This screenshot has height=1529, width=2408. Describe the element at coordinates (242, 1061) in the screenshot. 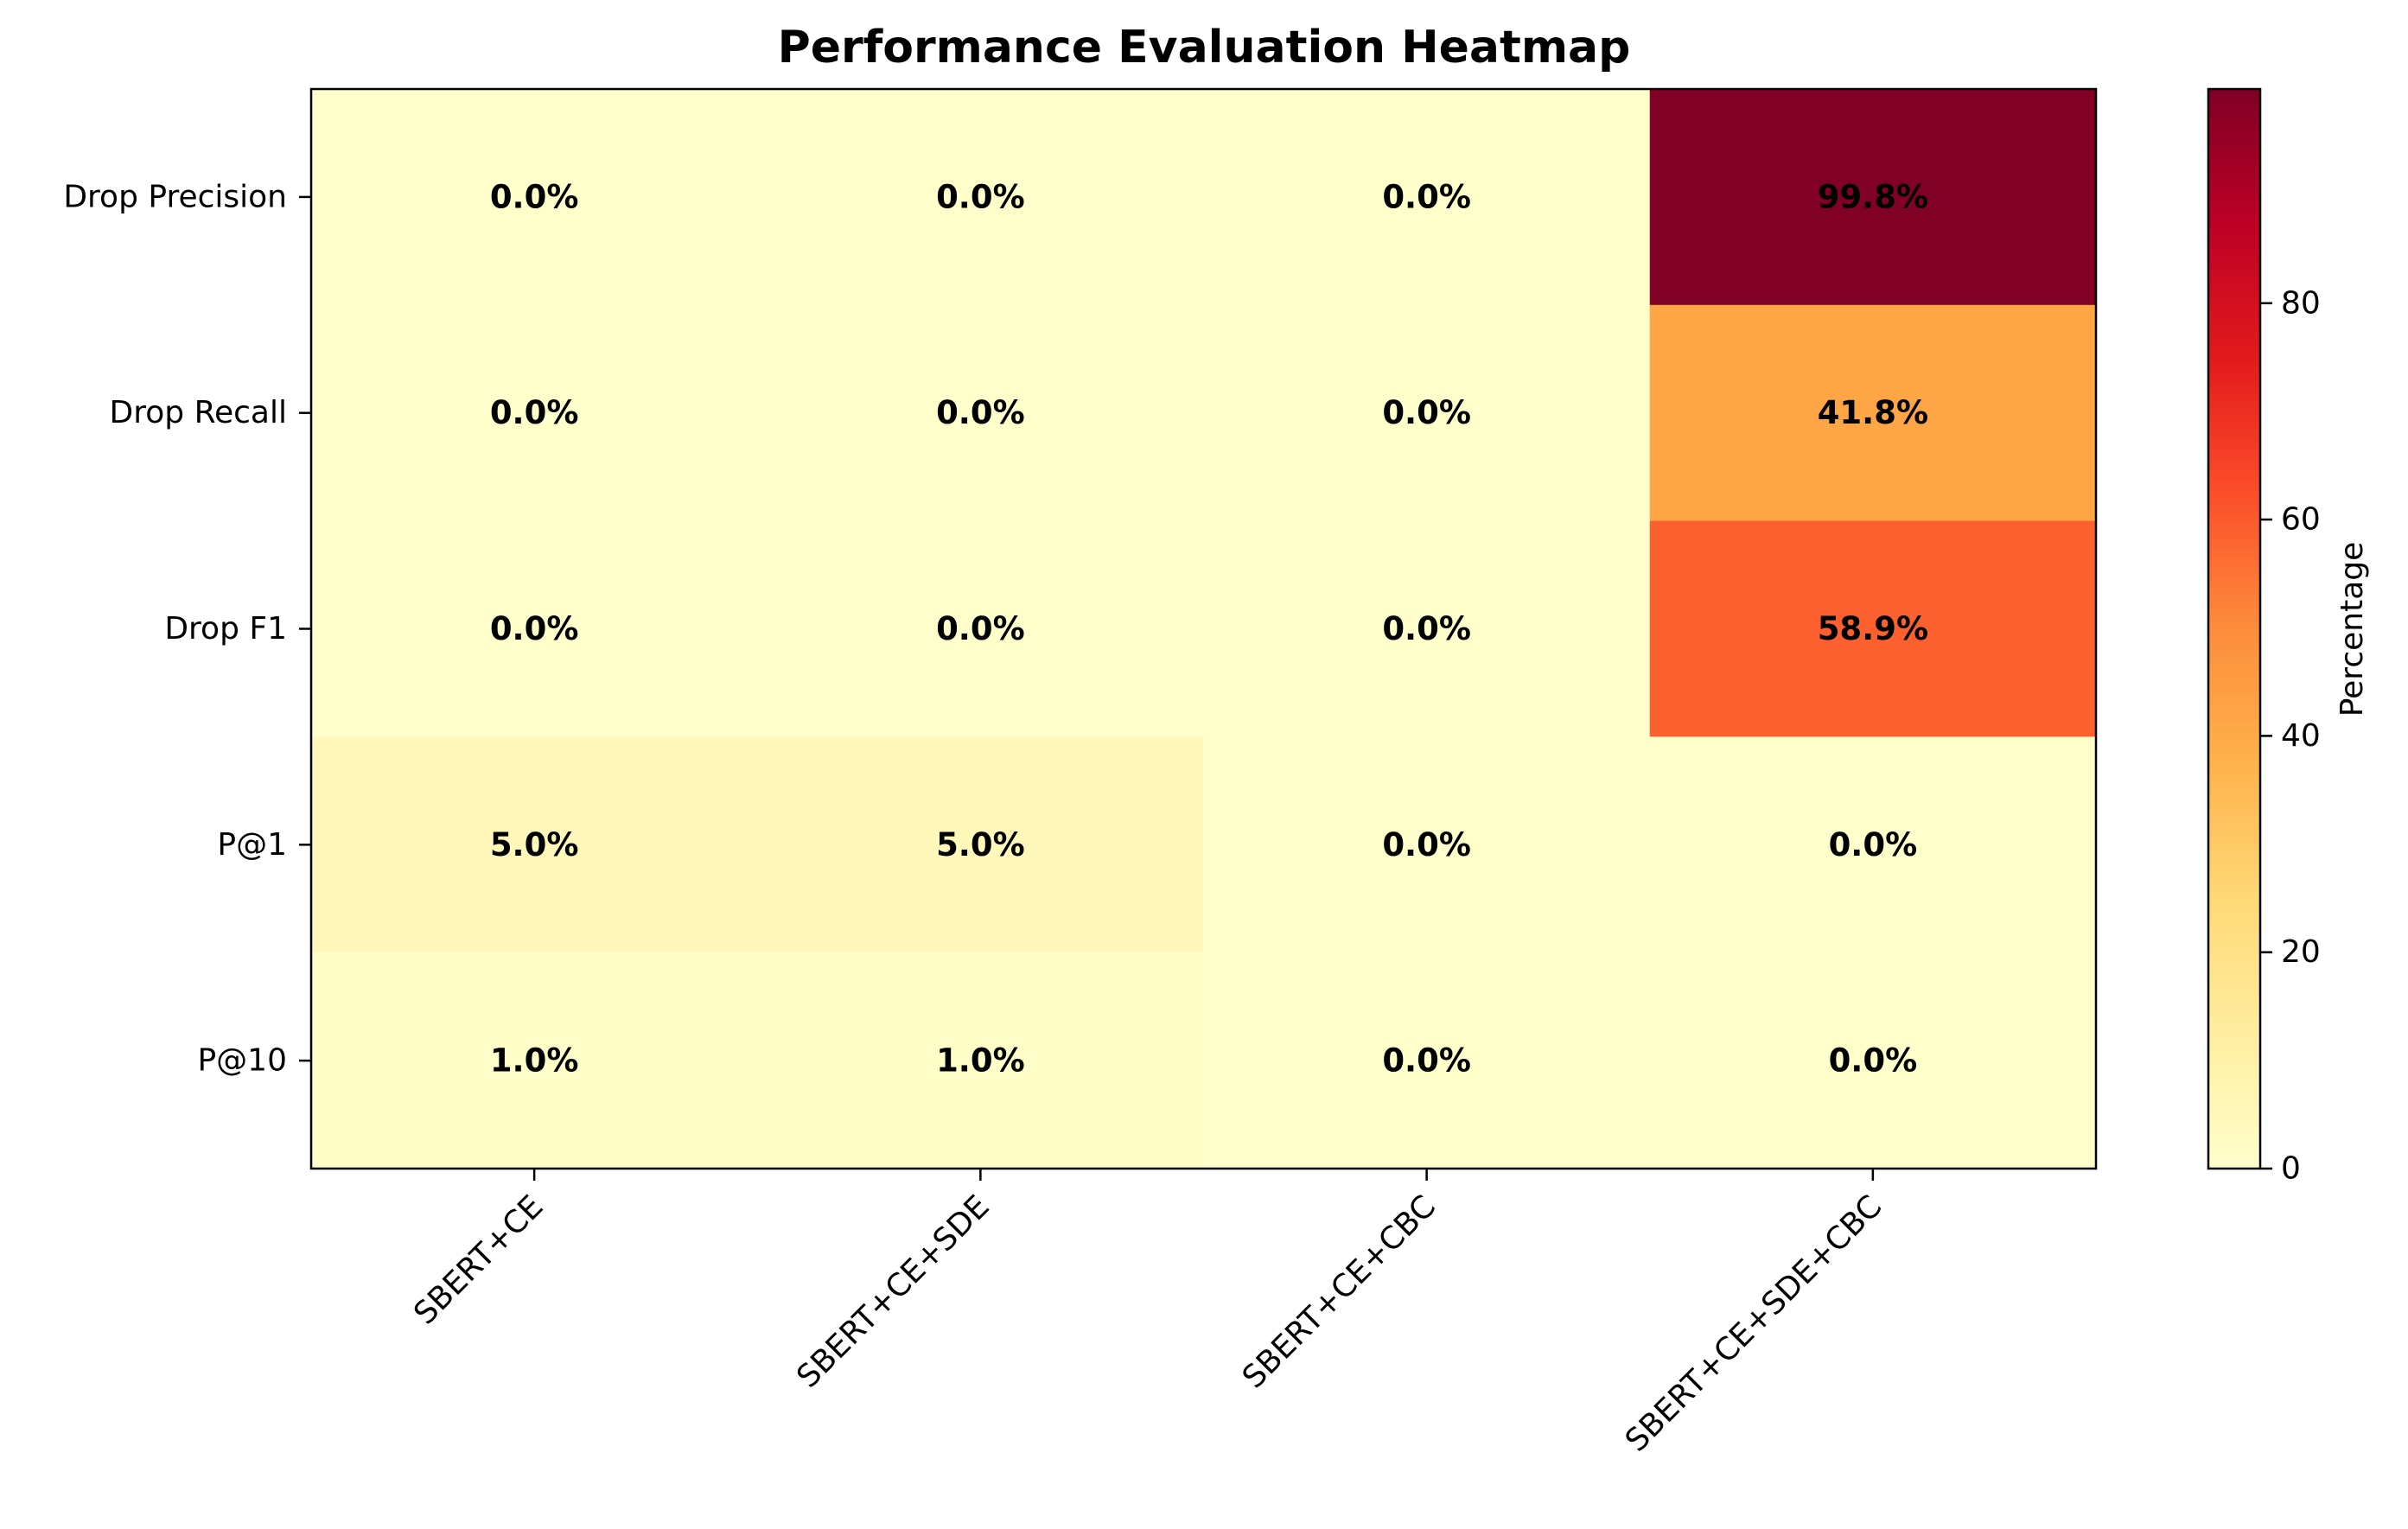

I see `y-tick-label: P@10` at that location.